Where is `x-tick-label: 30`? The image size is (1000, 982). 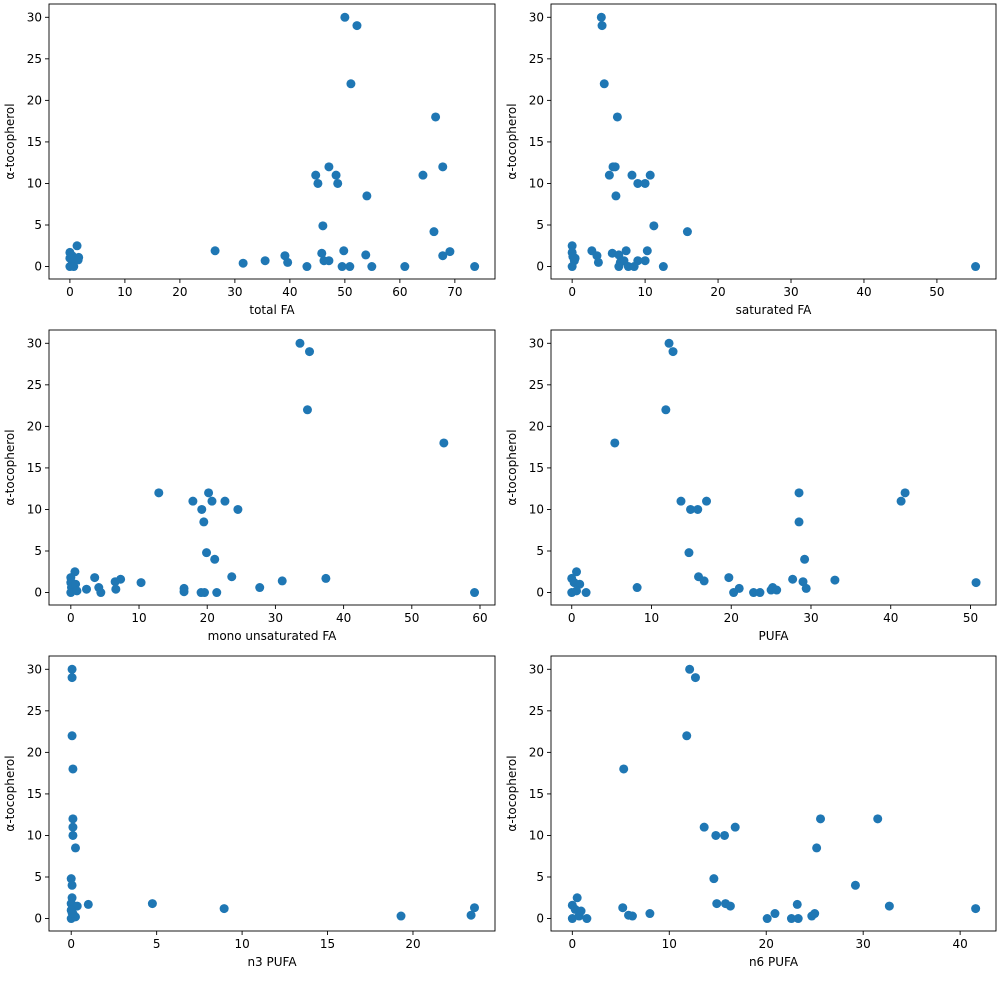 x-tick-label: 30 is located at coordinates (234, 292).